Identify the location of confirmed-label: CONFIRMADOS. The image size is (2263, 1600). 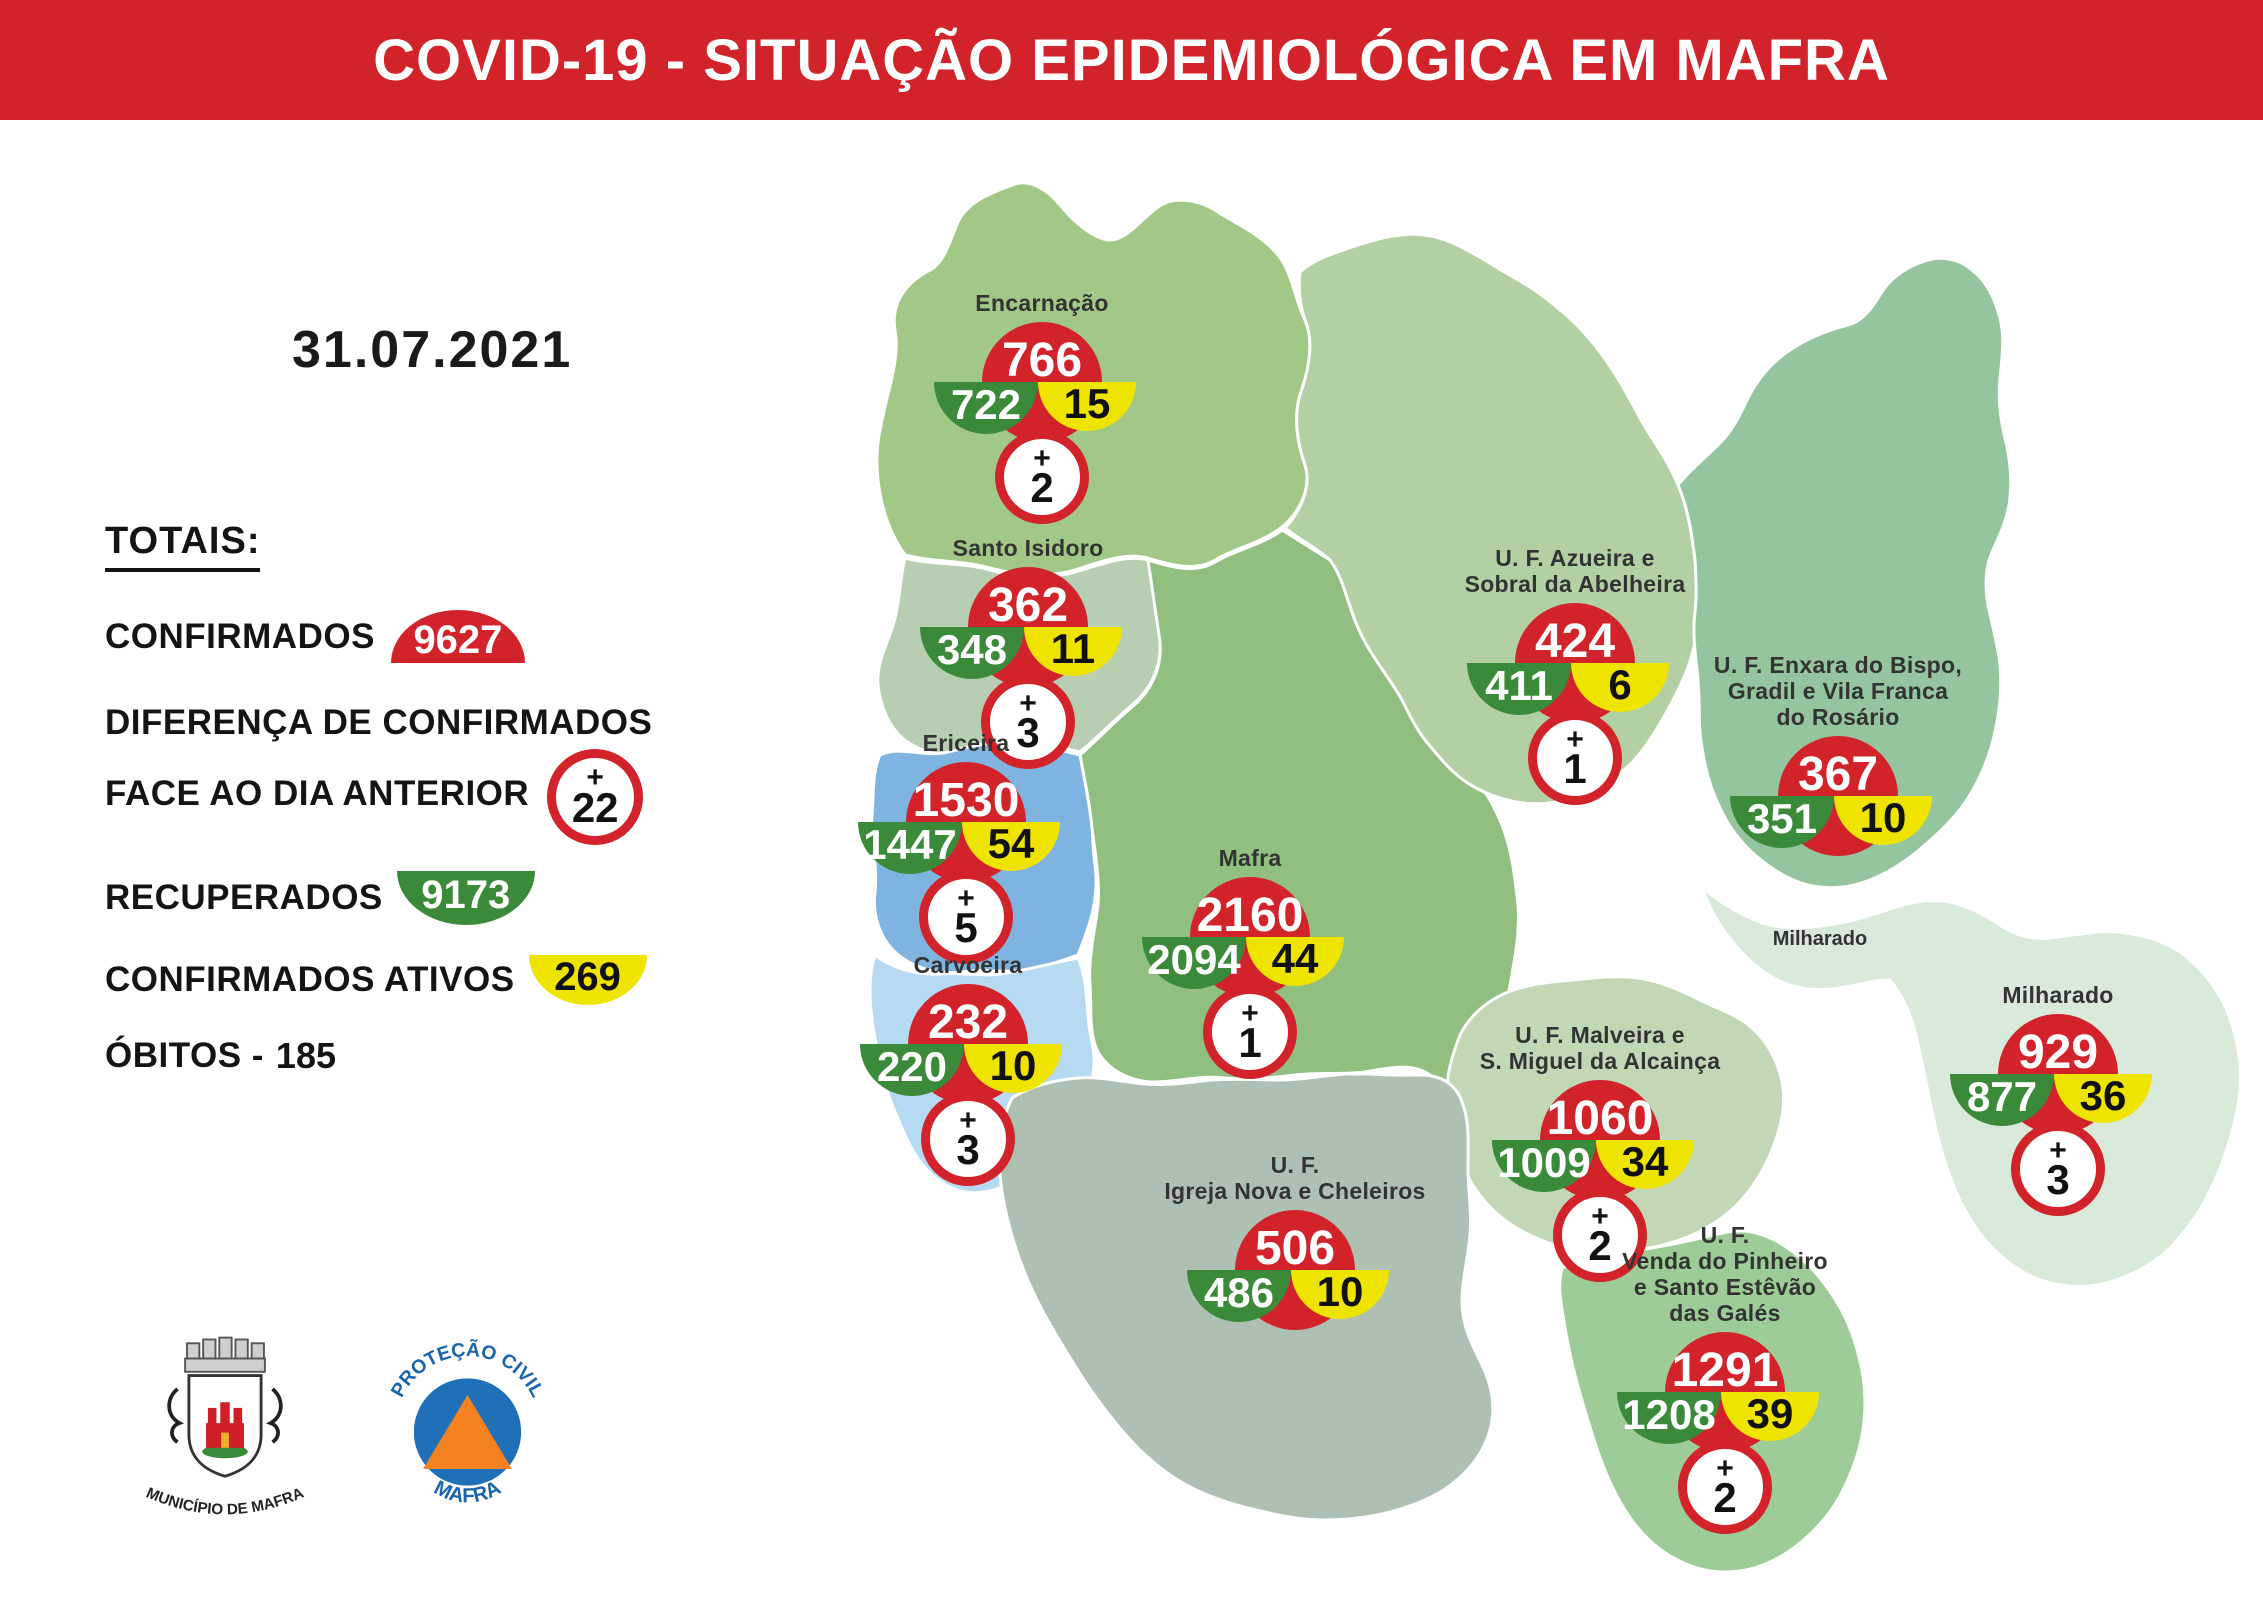
(240, 636).